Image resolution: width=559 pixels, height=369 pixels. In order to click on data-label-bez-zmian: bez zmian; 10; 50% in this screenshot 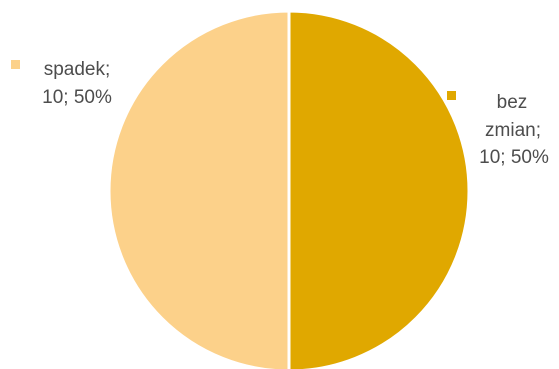, I will do `click(498, 129)`.